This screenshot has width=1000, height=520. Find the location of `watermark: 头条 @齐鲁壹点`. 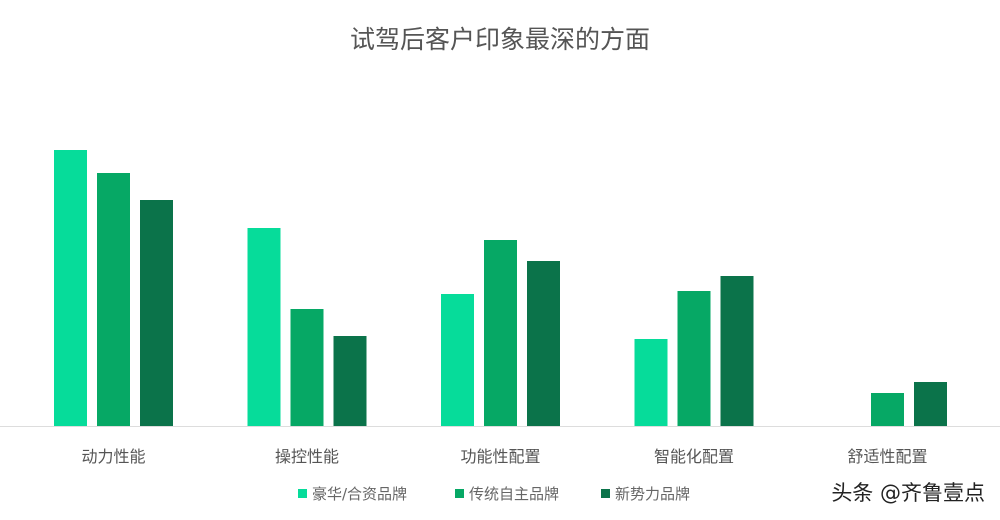

watermark: 头条 @齐鲁壹点 is located at coordinates (908, 493).